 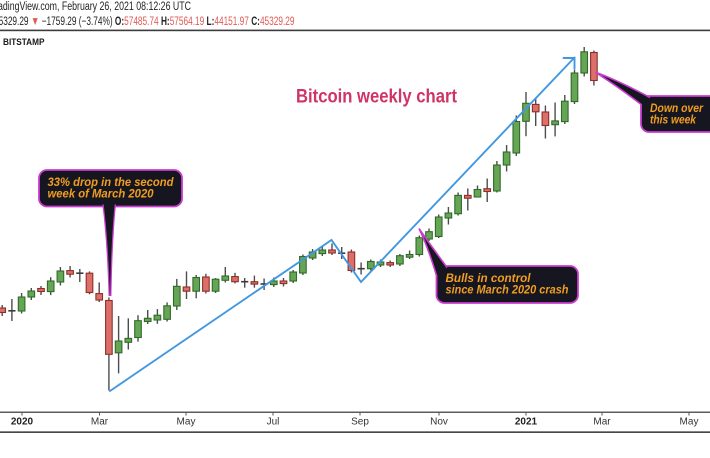 What do you see at coordinates (507, 289) in the screenshot?
I see `svg-text: since March 2020 crash` at bounding box center [507, 289].